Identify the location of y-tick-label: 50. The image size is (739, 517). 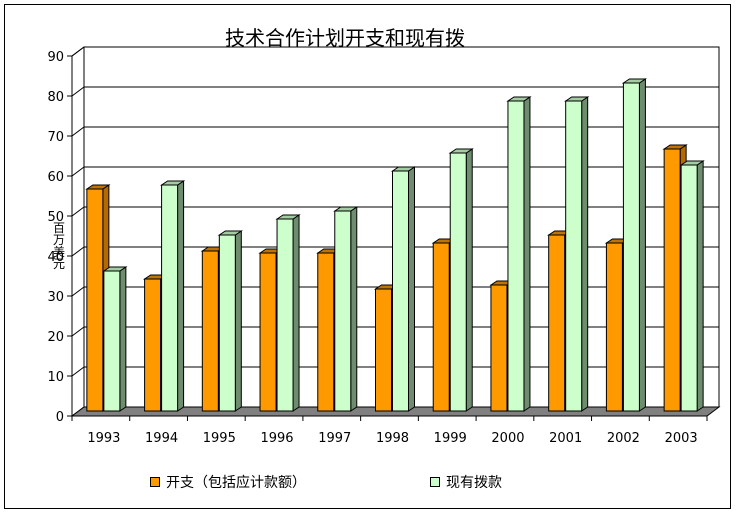
(55, 217).